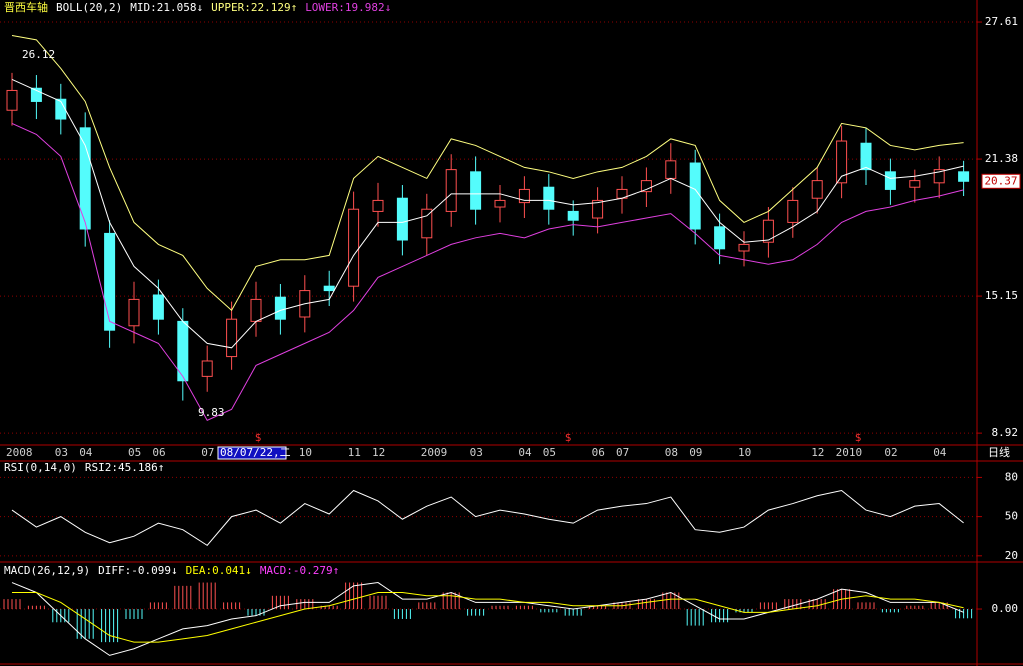 The image size is (1023, 666). Describe the element at coordinates (671, 452) in the screenshot. I see `x-tick-label: 08` at that location.